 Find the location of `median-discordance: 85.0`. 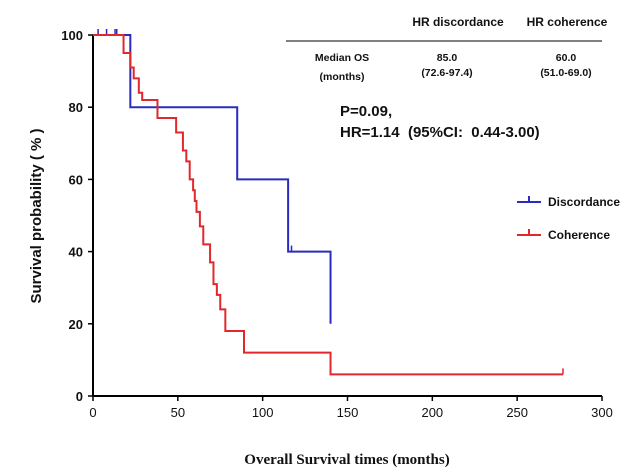

median-discordance: 85.0 is located at coordinates (447, 58).